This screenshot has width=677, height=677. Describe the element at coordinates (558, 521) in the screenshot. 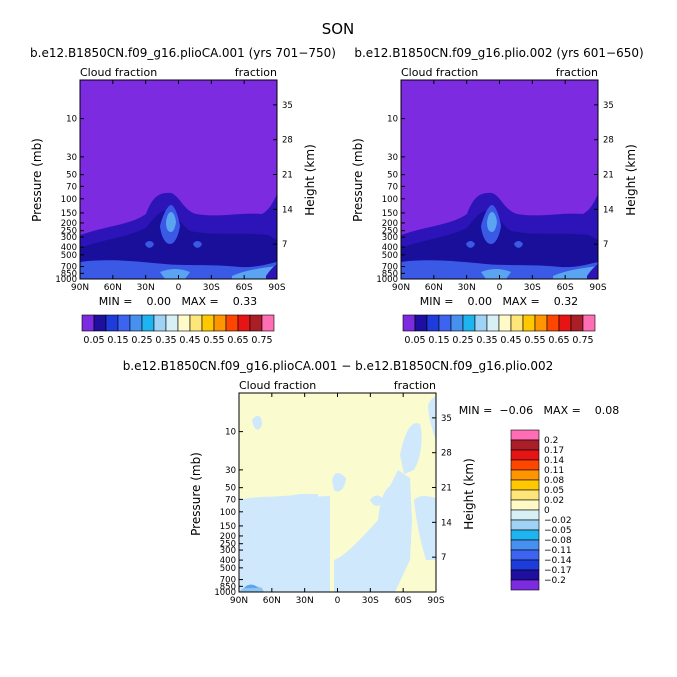

I see `colorbar-label: −0.02` at that location.